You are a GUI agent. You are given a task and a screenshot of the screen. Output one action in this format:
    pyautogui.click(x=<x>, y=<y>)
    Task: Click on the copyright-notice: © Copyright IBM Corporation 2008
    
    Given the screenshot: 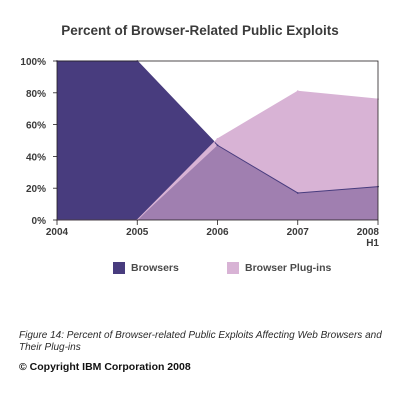 What is the action you would take?
    pyautogui.click(x=105, y=367)
    